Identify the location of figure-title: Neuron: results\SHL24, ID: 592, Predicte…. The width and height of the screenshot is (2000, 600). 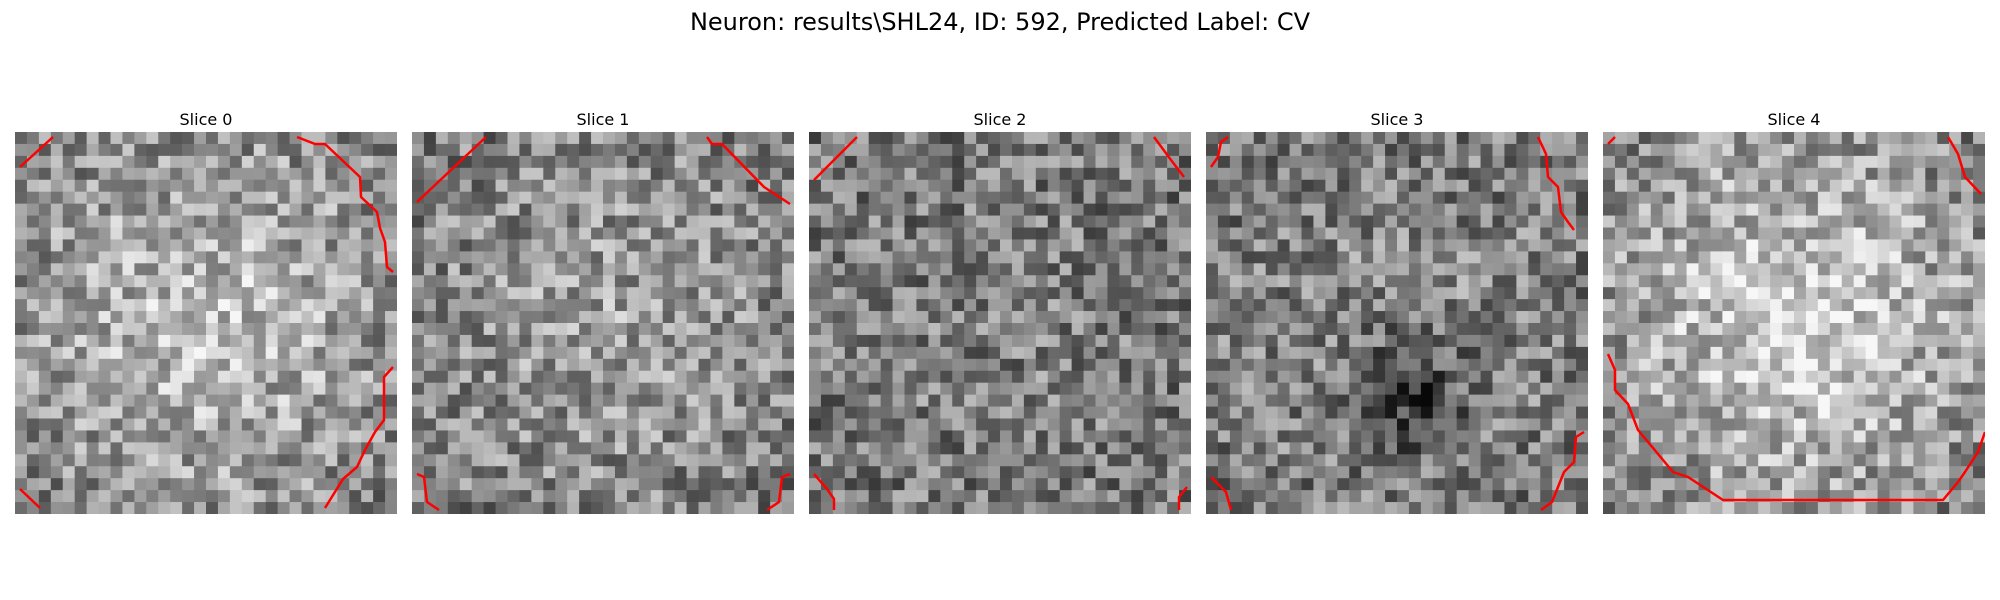
(1000, 22).